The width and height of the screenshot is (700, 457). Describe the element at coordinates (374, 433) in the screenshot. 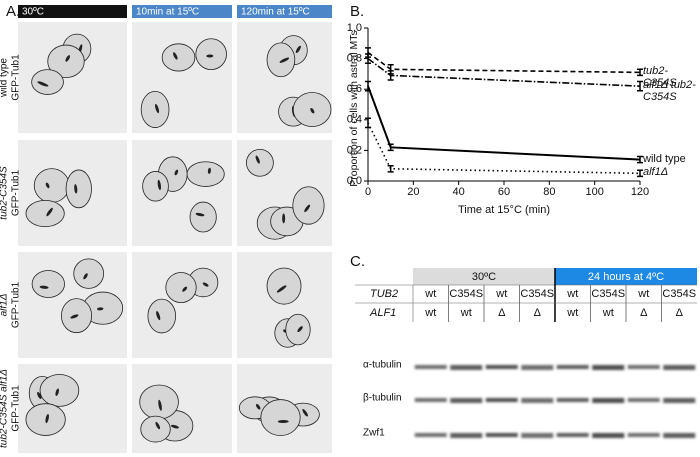

I see `blot-label: Zwf1` at that location.